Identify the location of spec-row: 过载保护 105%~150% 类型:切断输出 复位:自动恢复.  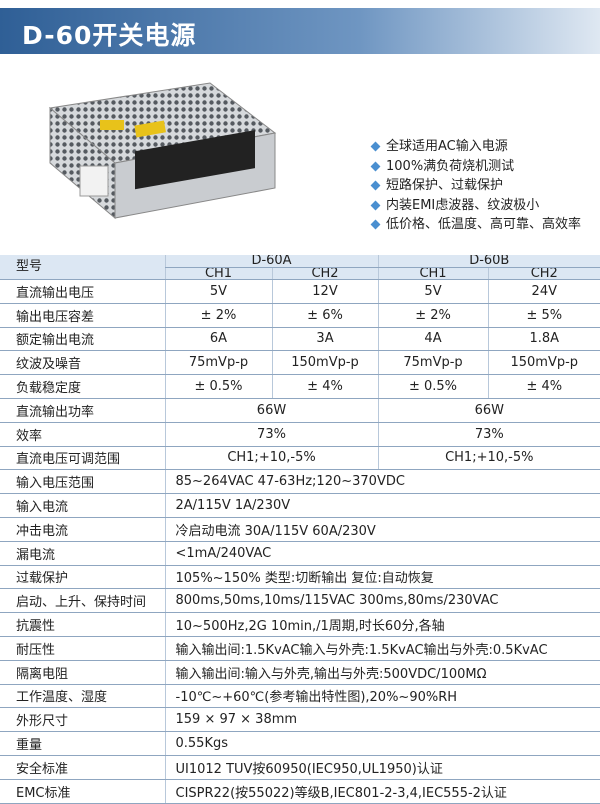
(300, 577).